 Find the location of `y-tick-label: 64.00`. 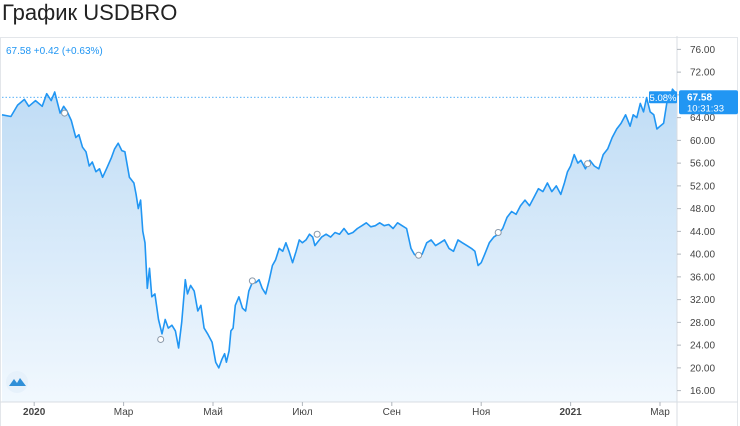

y-tick-label: 64.00 is located at coordinates (702, 118).